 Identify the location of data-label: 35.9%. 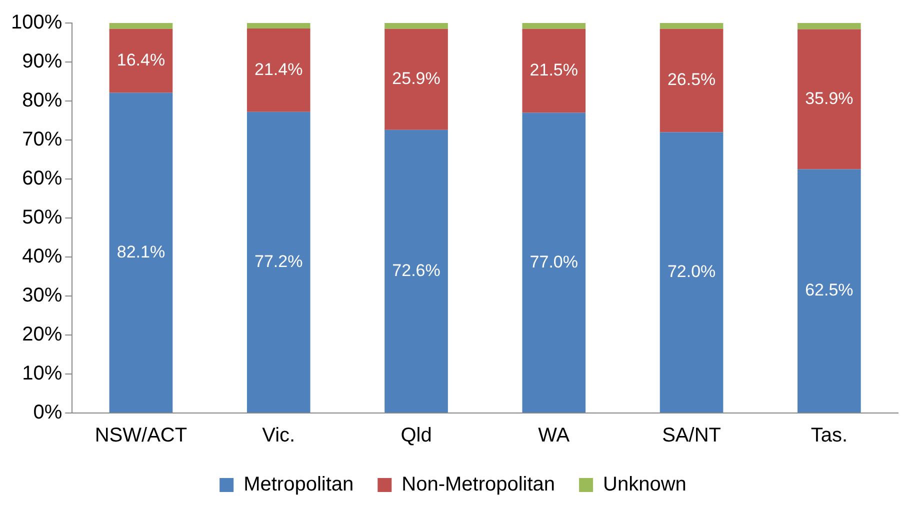
(829, 98).